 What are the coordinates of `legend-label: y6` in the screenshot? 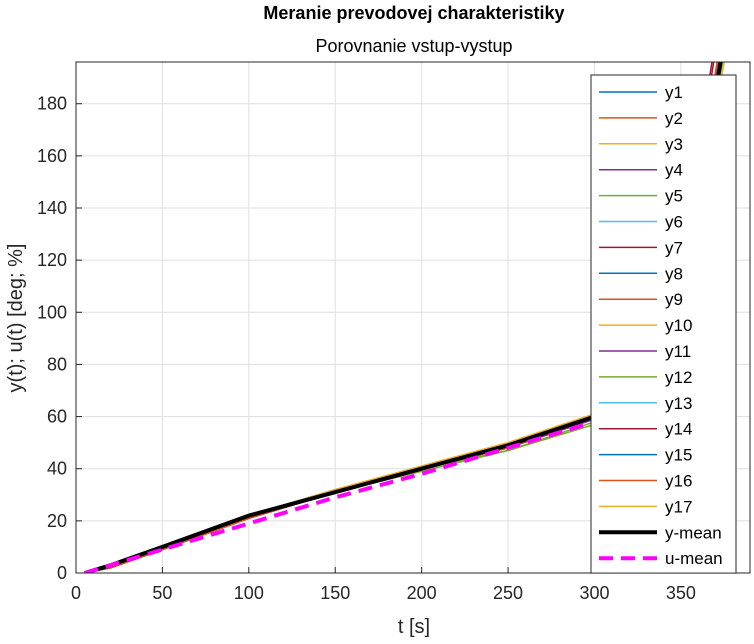 It's located at (674, 222).